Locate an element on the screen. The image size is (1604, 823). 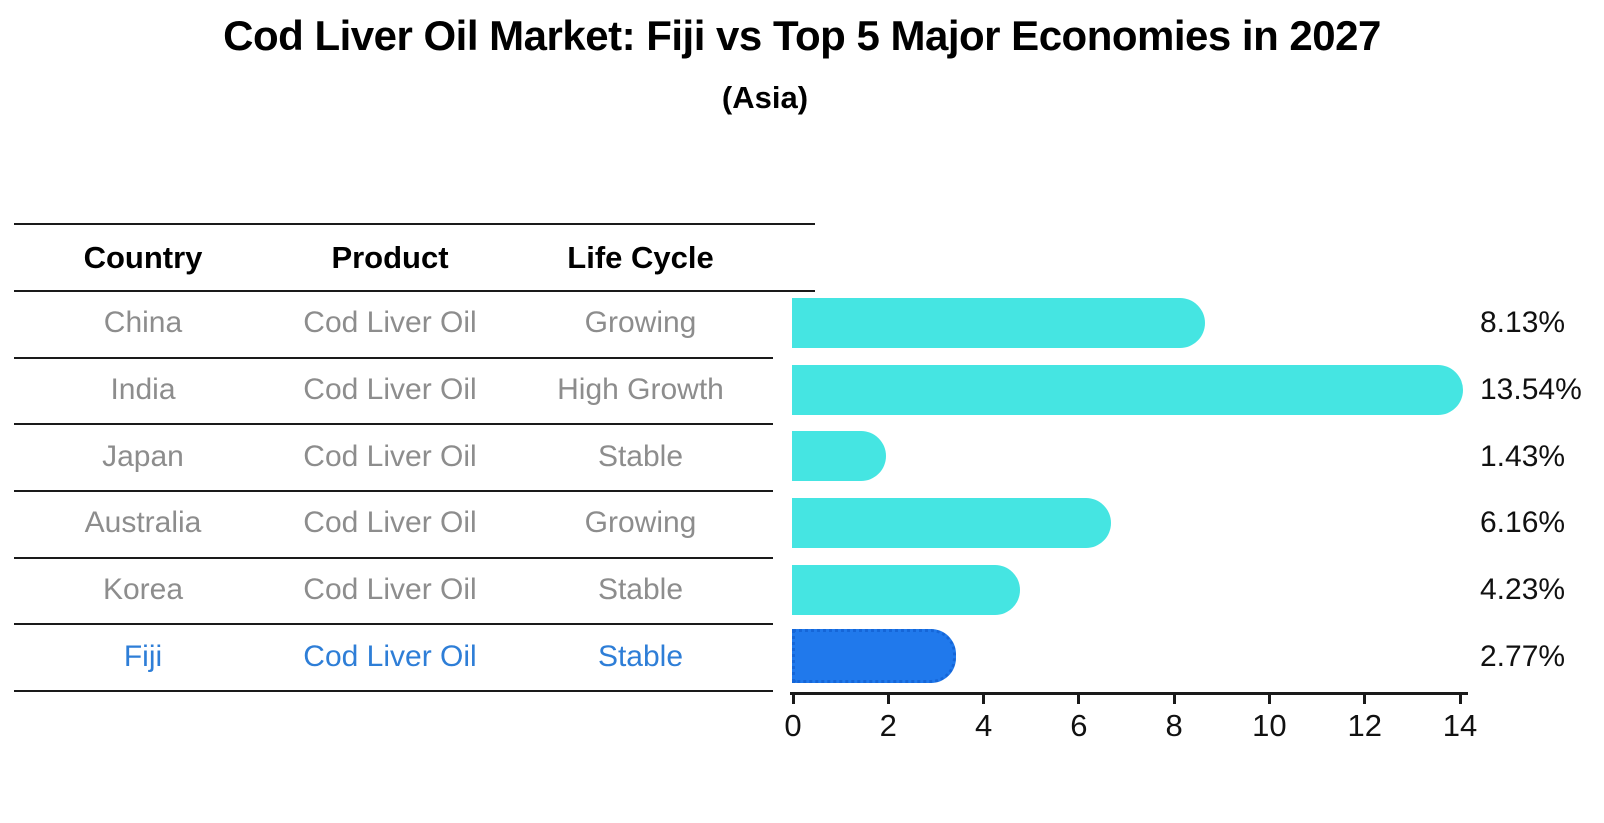
bar-korea is located at coordinates (906, 589).